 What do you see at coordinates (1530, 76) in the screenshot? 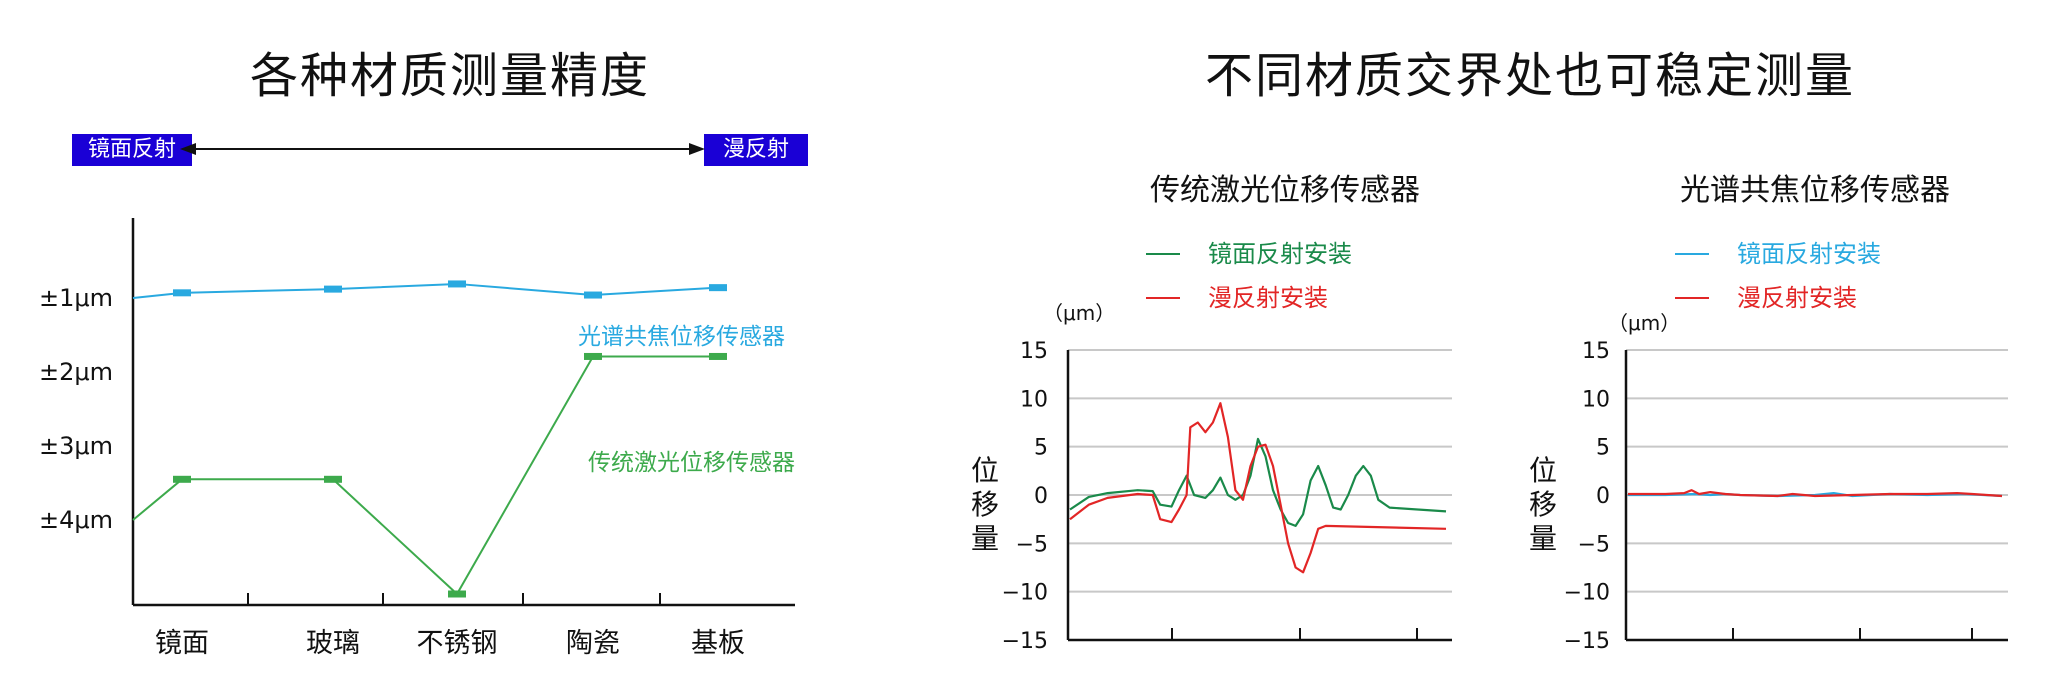
I see `right-chart-title: 不同材质交界处也可稳定测量` at bounding box center [1530, 76].